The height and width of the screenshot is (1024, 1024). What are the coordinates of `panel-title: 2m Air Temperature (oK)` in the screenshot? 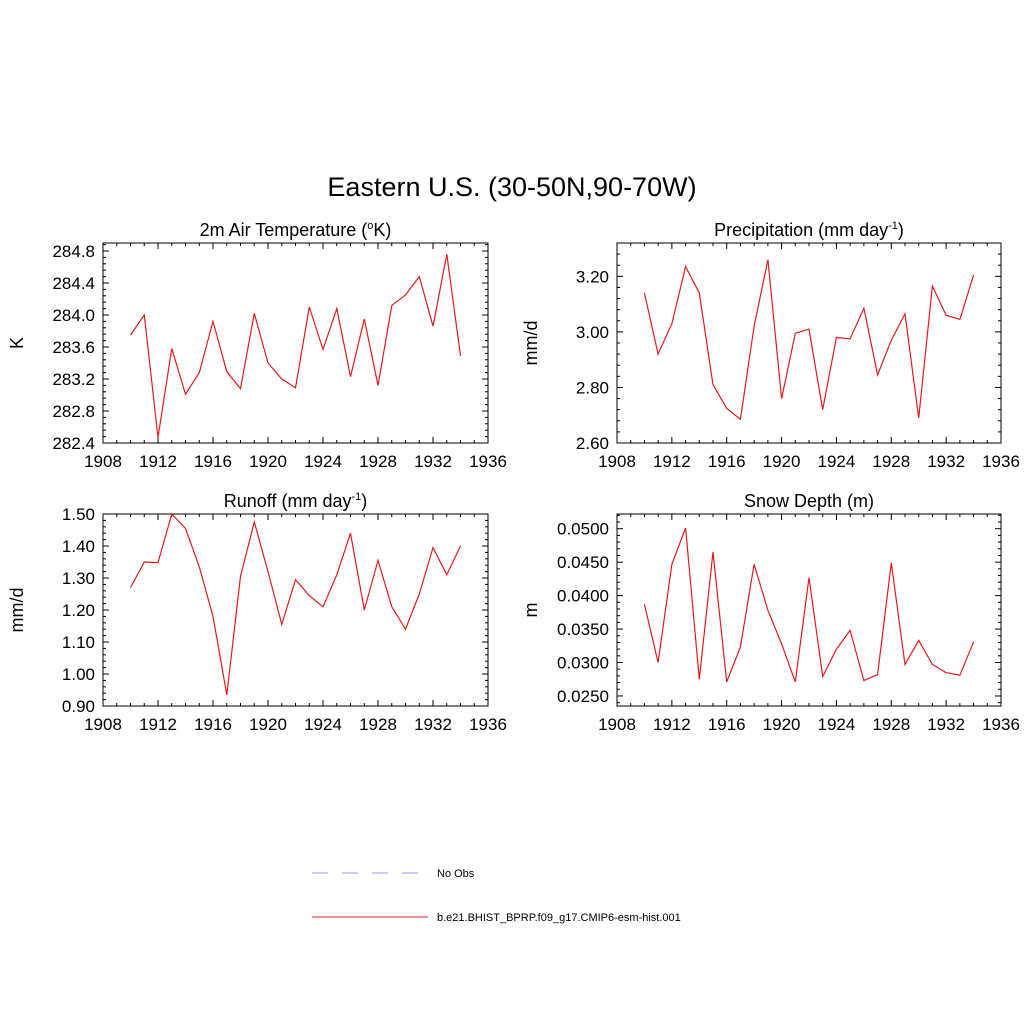 It's located at (296, 230).